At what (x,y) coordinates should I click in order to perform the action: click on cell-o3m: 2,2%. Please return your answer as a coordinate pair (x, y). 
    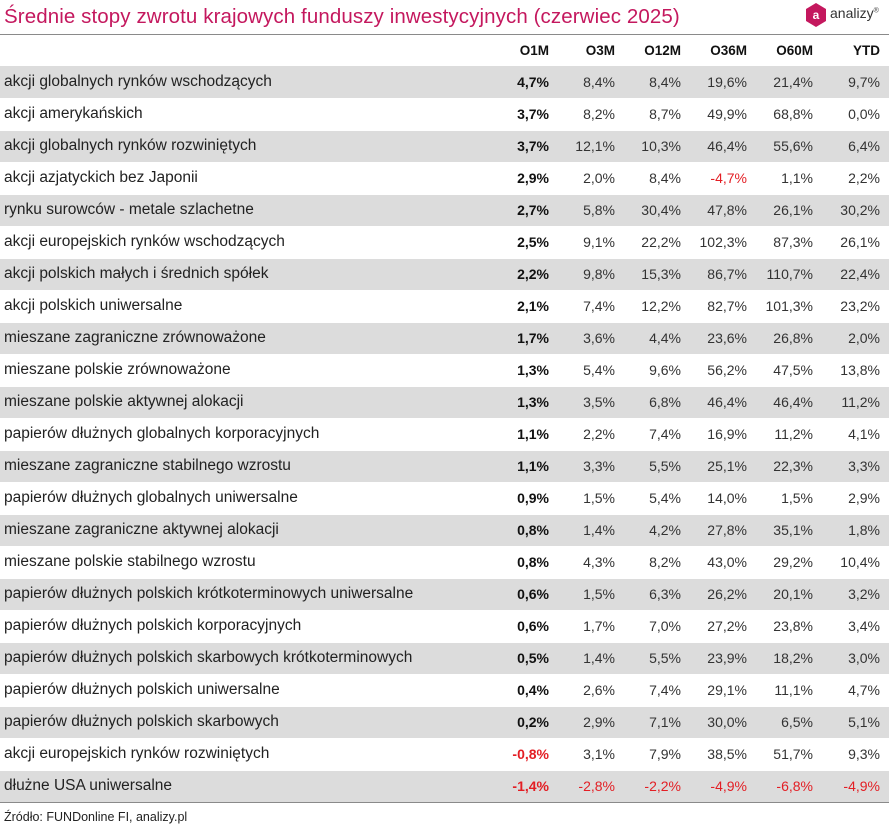
    Looking at the image, I should click on (591, 434).